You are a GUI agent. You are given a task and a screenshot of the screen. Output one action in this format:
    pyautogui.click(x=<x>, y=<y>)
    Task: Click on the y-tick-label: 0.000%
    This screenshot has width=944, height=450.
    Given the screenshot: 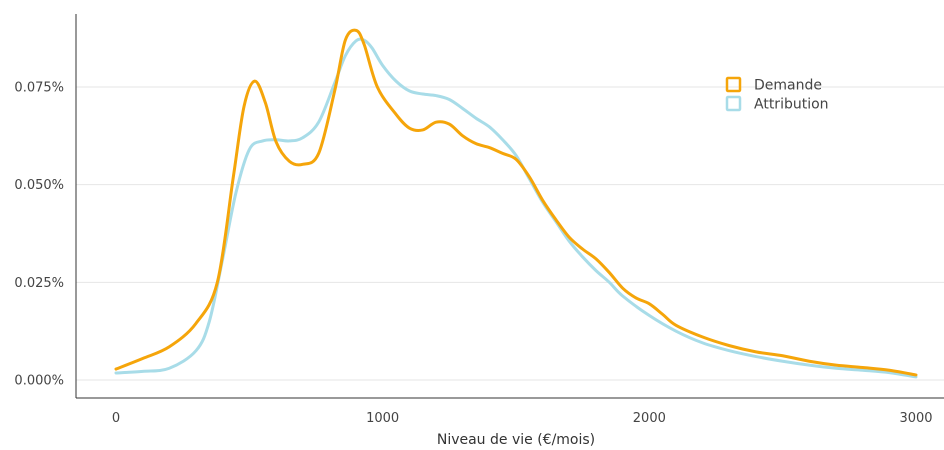 What is the action you would take?
    pyautogui.click(x=39, y=381)
    